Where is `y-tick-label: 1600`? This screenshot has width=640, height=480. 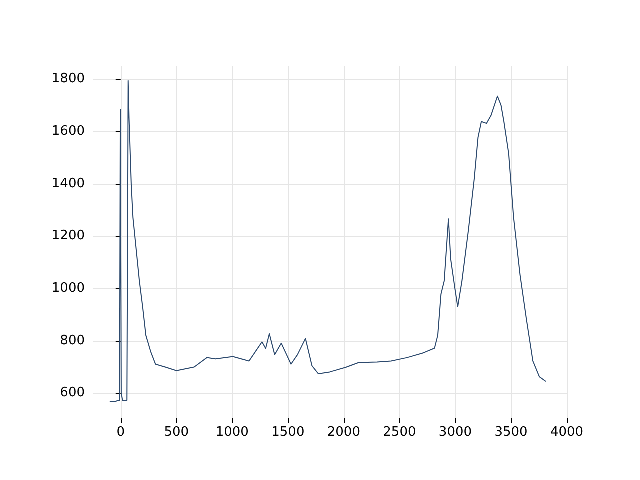 y-tick-label: 1600 is located at coordinates (68, 131).